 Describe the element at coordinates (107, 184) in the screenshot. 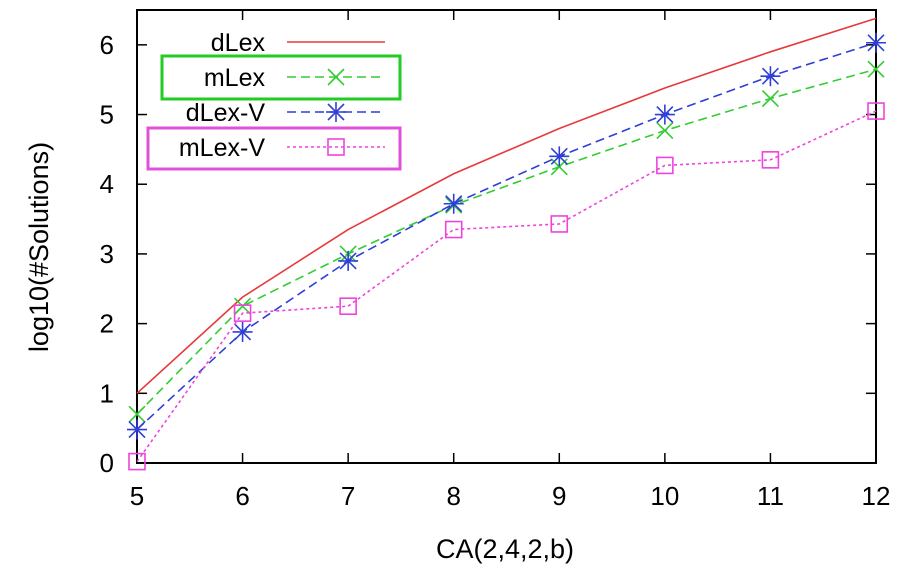

I see `y-tick-label: 4` at that location.